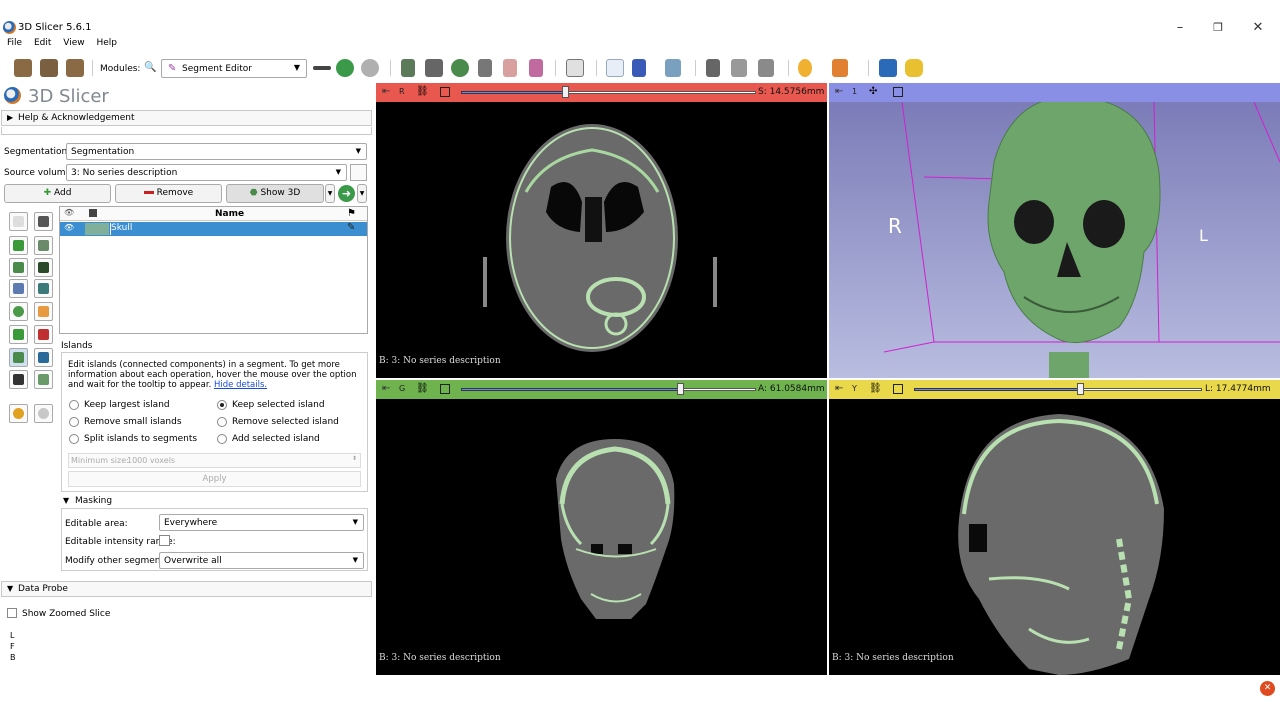  I want to click on effect-hollow, so click(43, 311).